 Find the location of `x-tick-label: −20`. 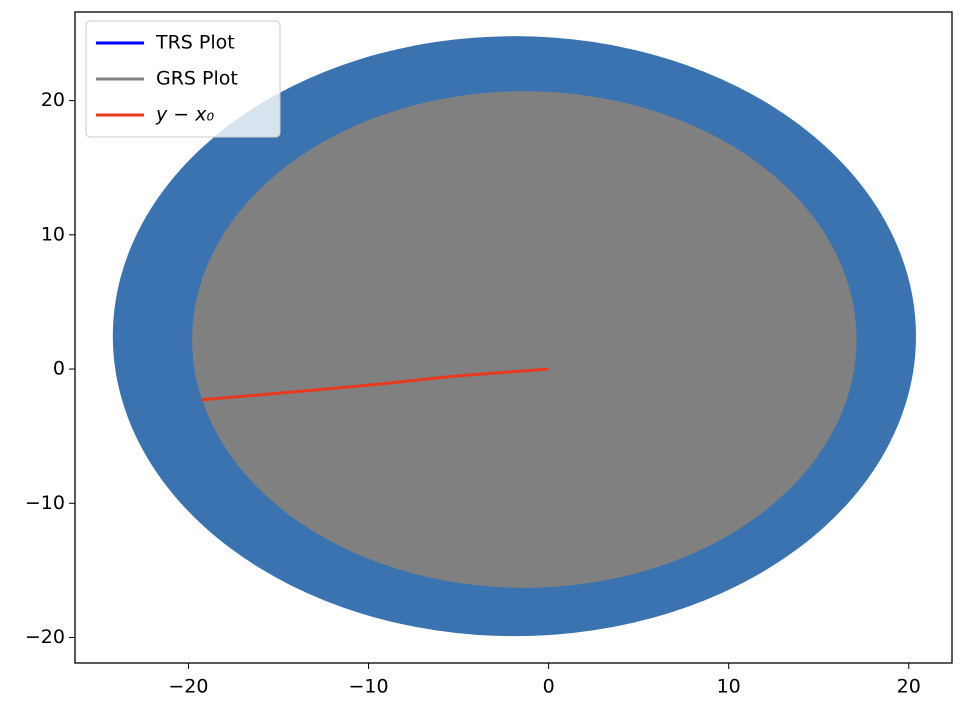

x-tick-label: −20 is located at coordinates (188, 687).